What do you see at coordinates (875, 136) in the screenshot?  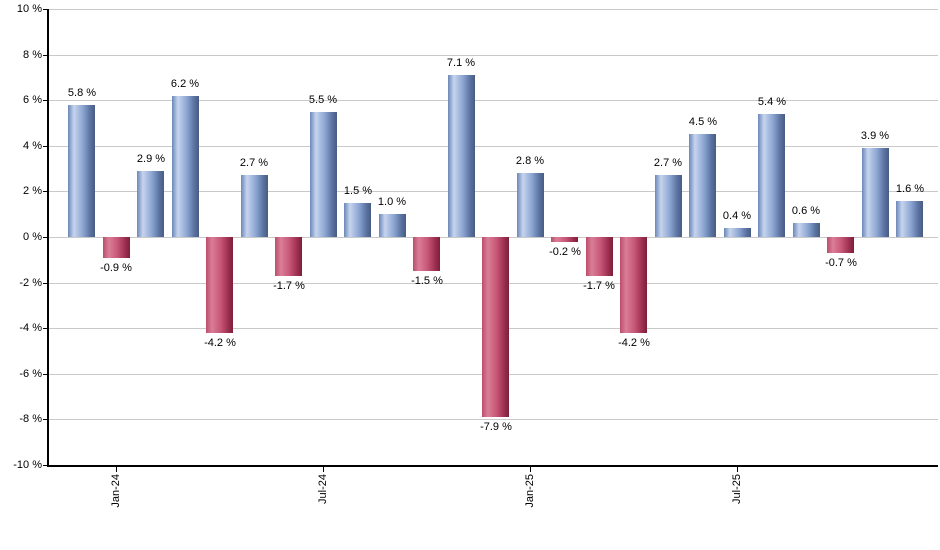 I see `bar-value-label: 3.9 %` at bounding box center [875, 136].